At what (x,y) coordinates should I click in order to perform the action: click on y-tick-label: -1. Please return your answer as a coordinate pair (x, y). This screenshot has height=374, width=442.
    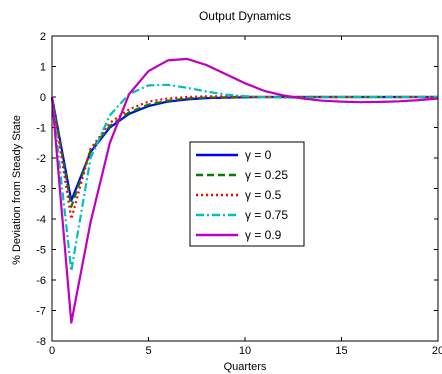
    Looking at the image, I should click on (41, 129).